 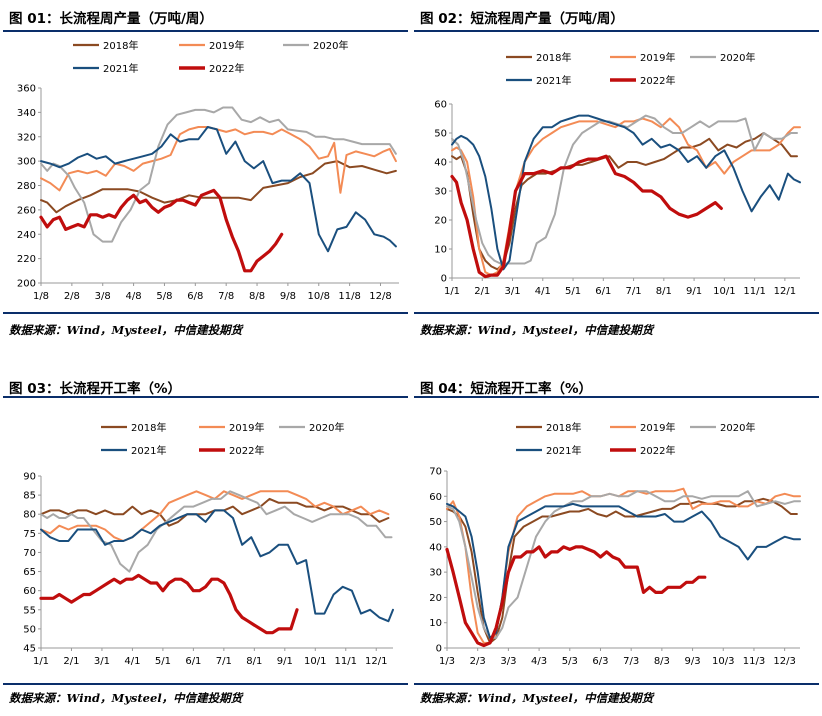 I want to click on x-tick-label: 7/3, so click(x=631, y=661).